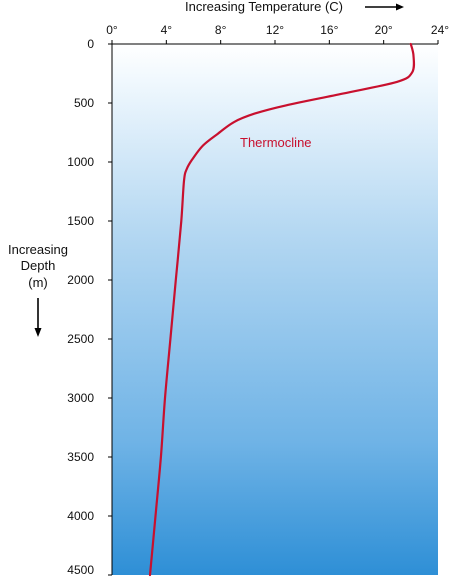 Image resolution: width=474 pixels, height=577 pixels. What do you see at coordinates (221, 30) in the screenshot?
I see `x-tick-label: 8°` at bounding box center [221, 30].